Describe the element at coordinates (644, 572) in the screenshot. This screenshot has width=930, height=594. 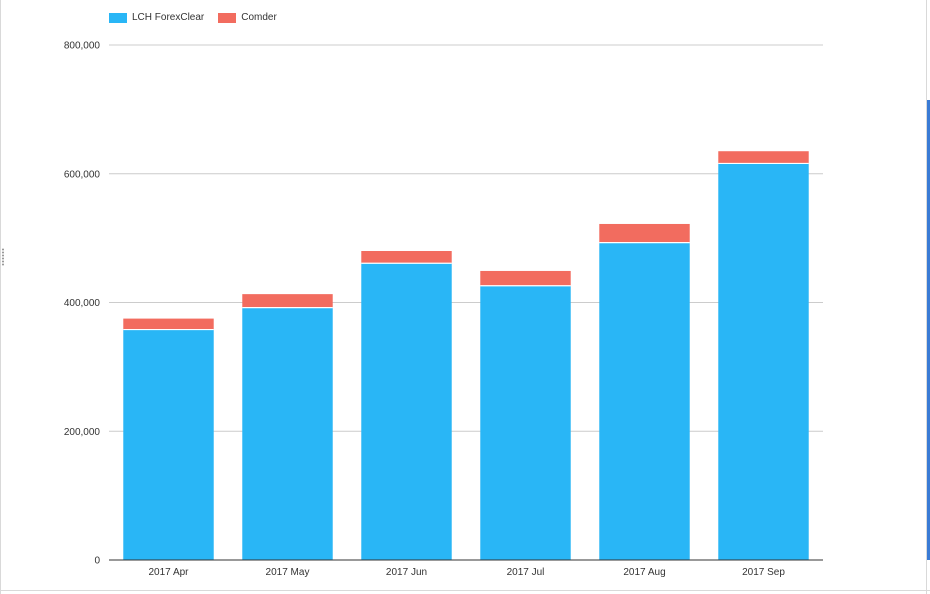
I see `x-tick-label-4: 2017 Aug` at that location.